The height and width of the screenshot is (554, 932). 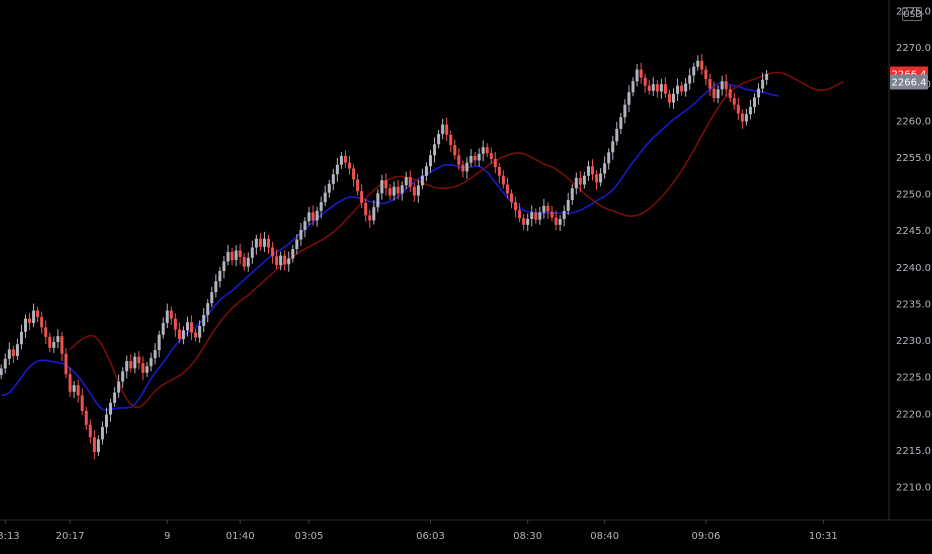 What do you see at coordinates (913, 231) in the screenshot?
I see `price-tick-label: 2245.0` at bounding box center [913, 231].